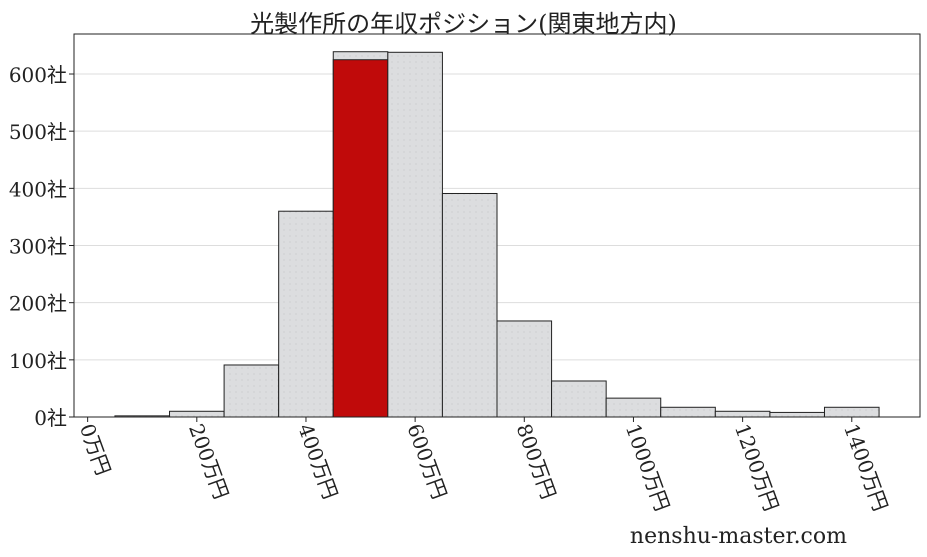 The height and width of the screenshot is (557, 927). Describe the element at coordinates (38, 189) in the screenshot. I see `y-tick-label: 400社` at that location.